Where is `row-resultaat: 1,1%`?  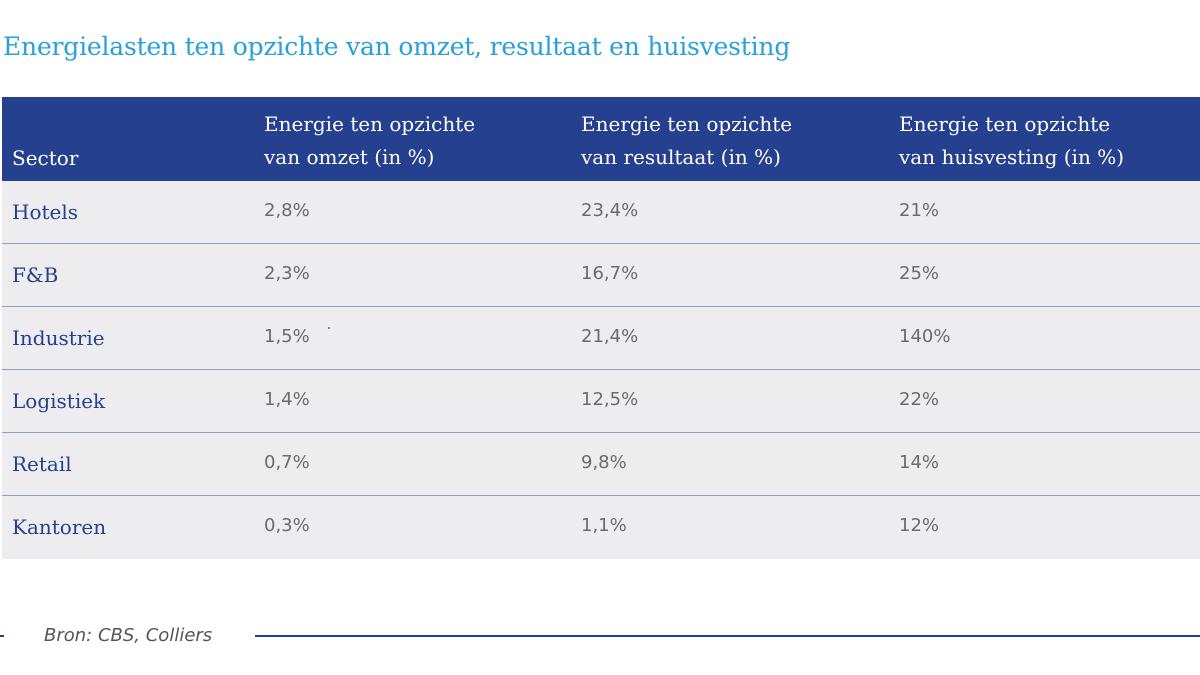
row-resultaat: 1,1% is located at coordinates (604, 525).